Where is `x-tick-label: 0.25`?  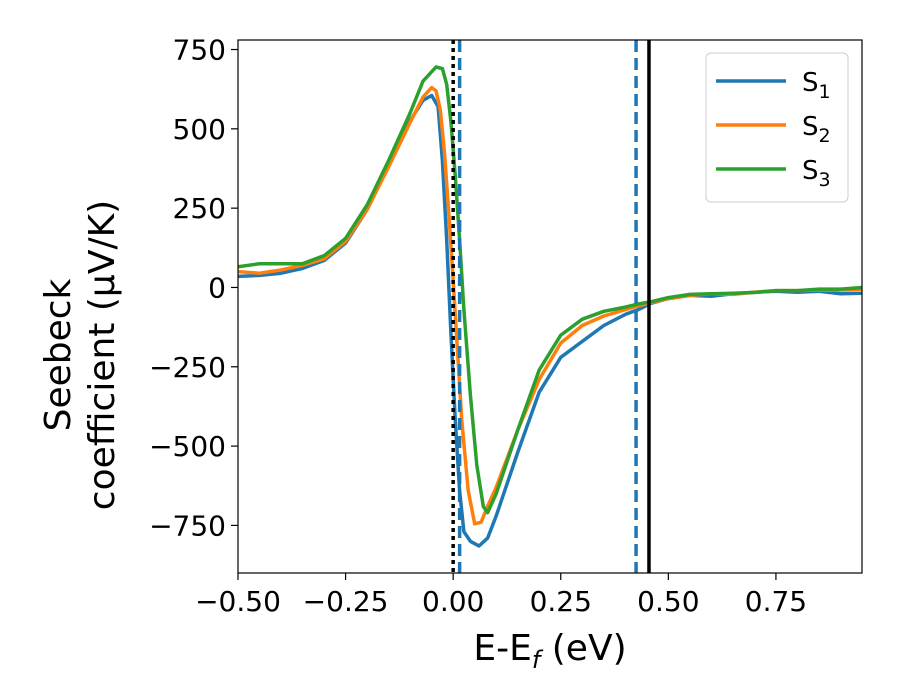 x-tick-label: 0.25 is located at coordinates (561, 601).